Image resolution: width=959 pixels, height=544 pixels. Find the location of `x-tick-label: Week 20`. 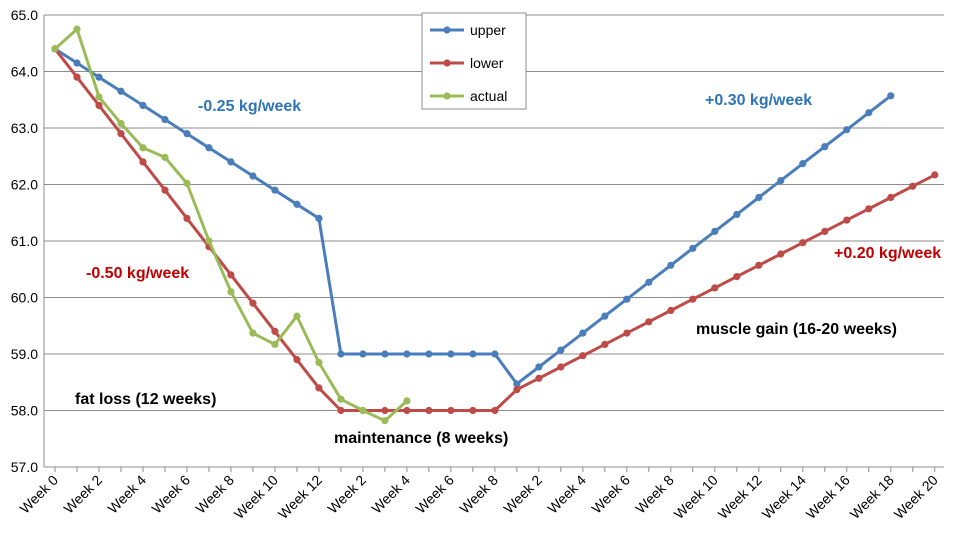

x-tick-label: Week 20 is located at coordinates (916, 497).